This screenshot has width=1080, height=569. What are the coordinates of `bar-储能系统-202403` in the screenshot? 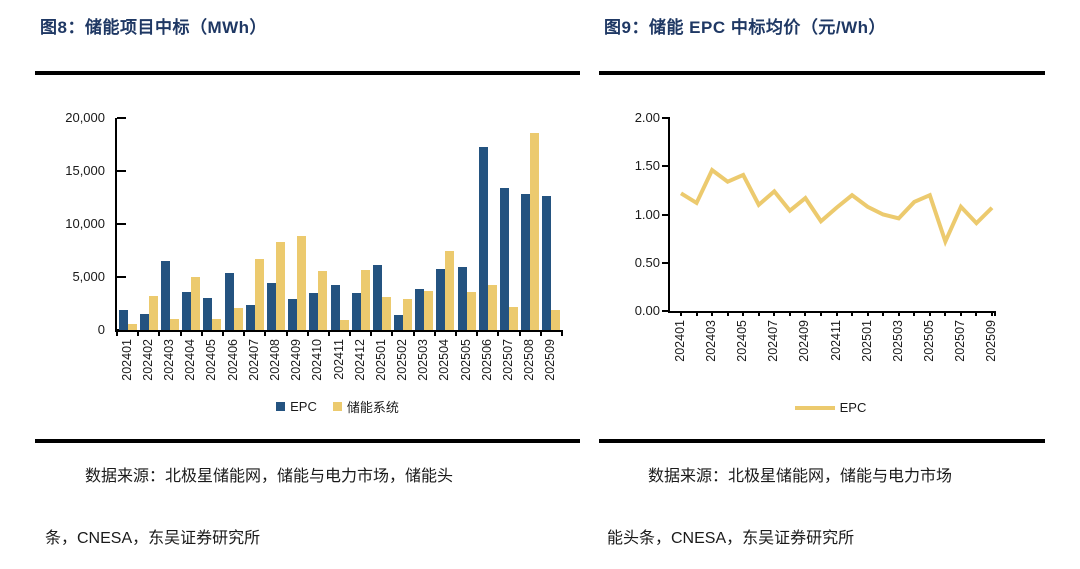 It's located at (174, 324).